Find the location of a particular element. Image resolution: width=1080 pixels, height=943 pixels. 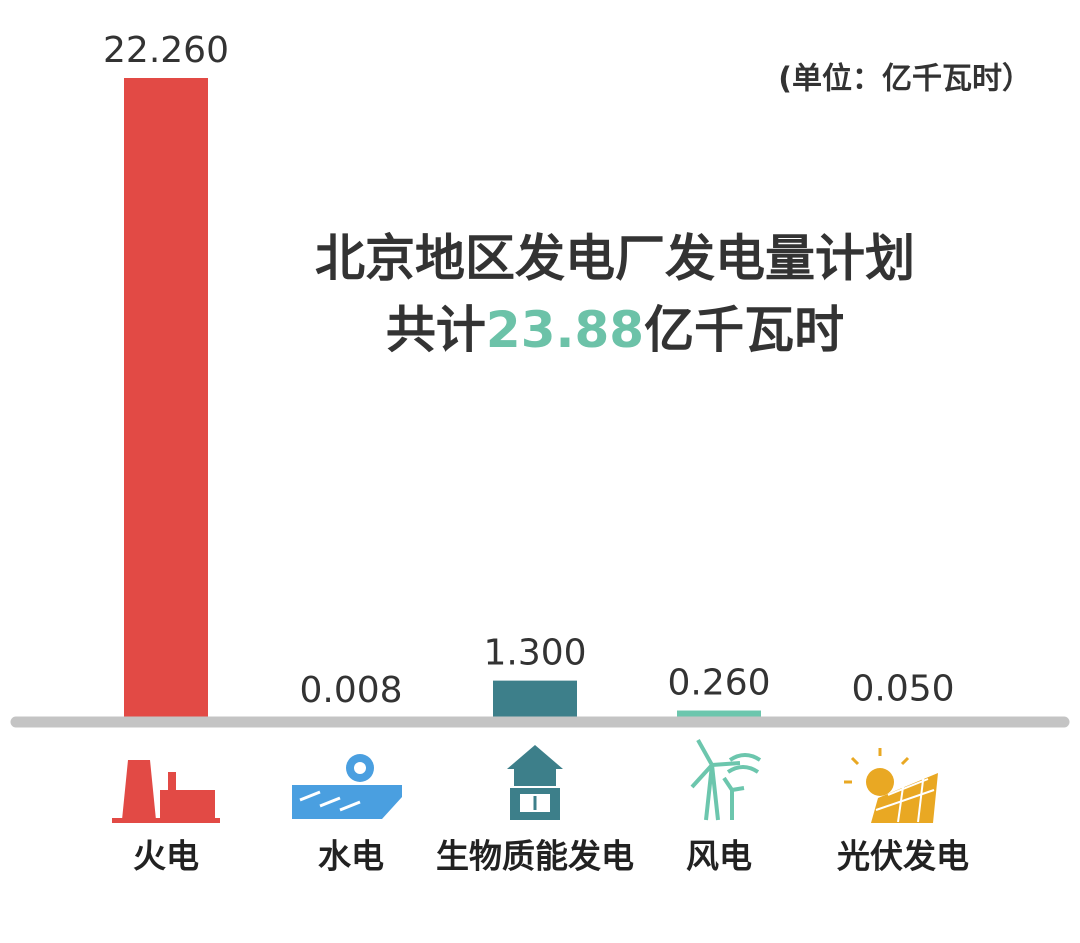

category-label: 光伏发电 is located at coordinates (903, 856).